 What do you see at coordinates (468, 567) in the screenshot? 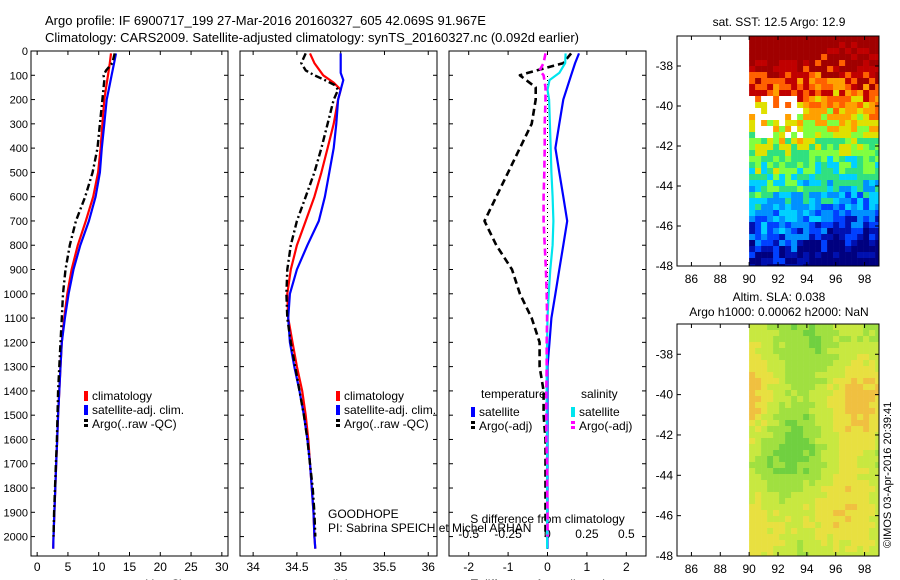
I see `x-tick-label: -2` at bounding box center [468, 567].